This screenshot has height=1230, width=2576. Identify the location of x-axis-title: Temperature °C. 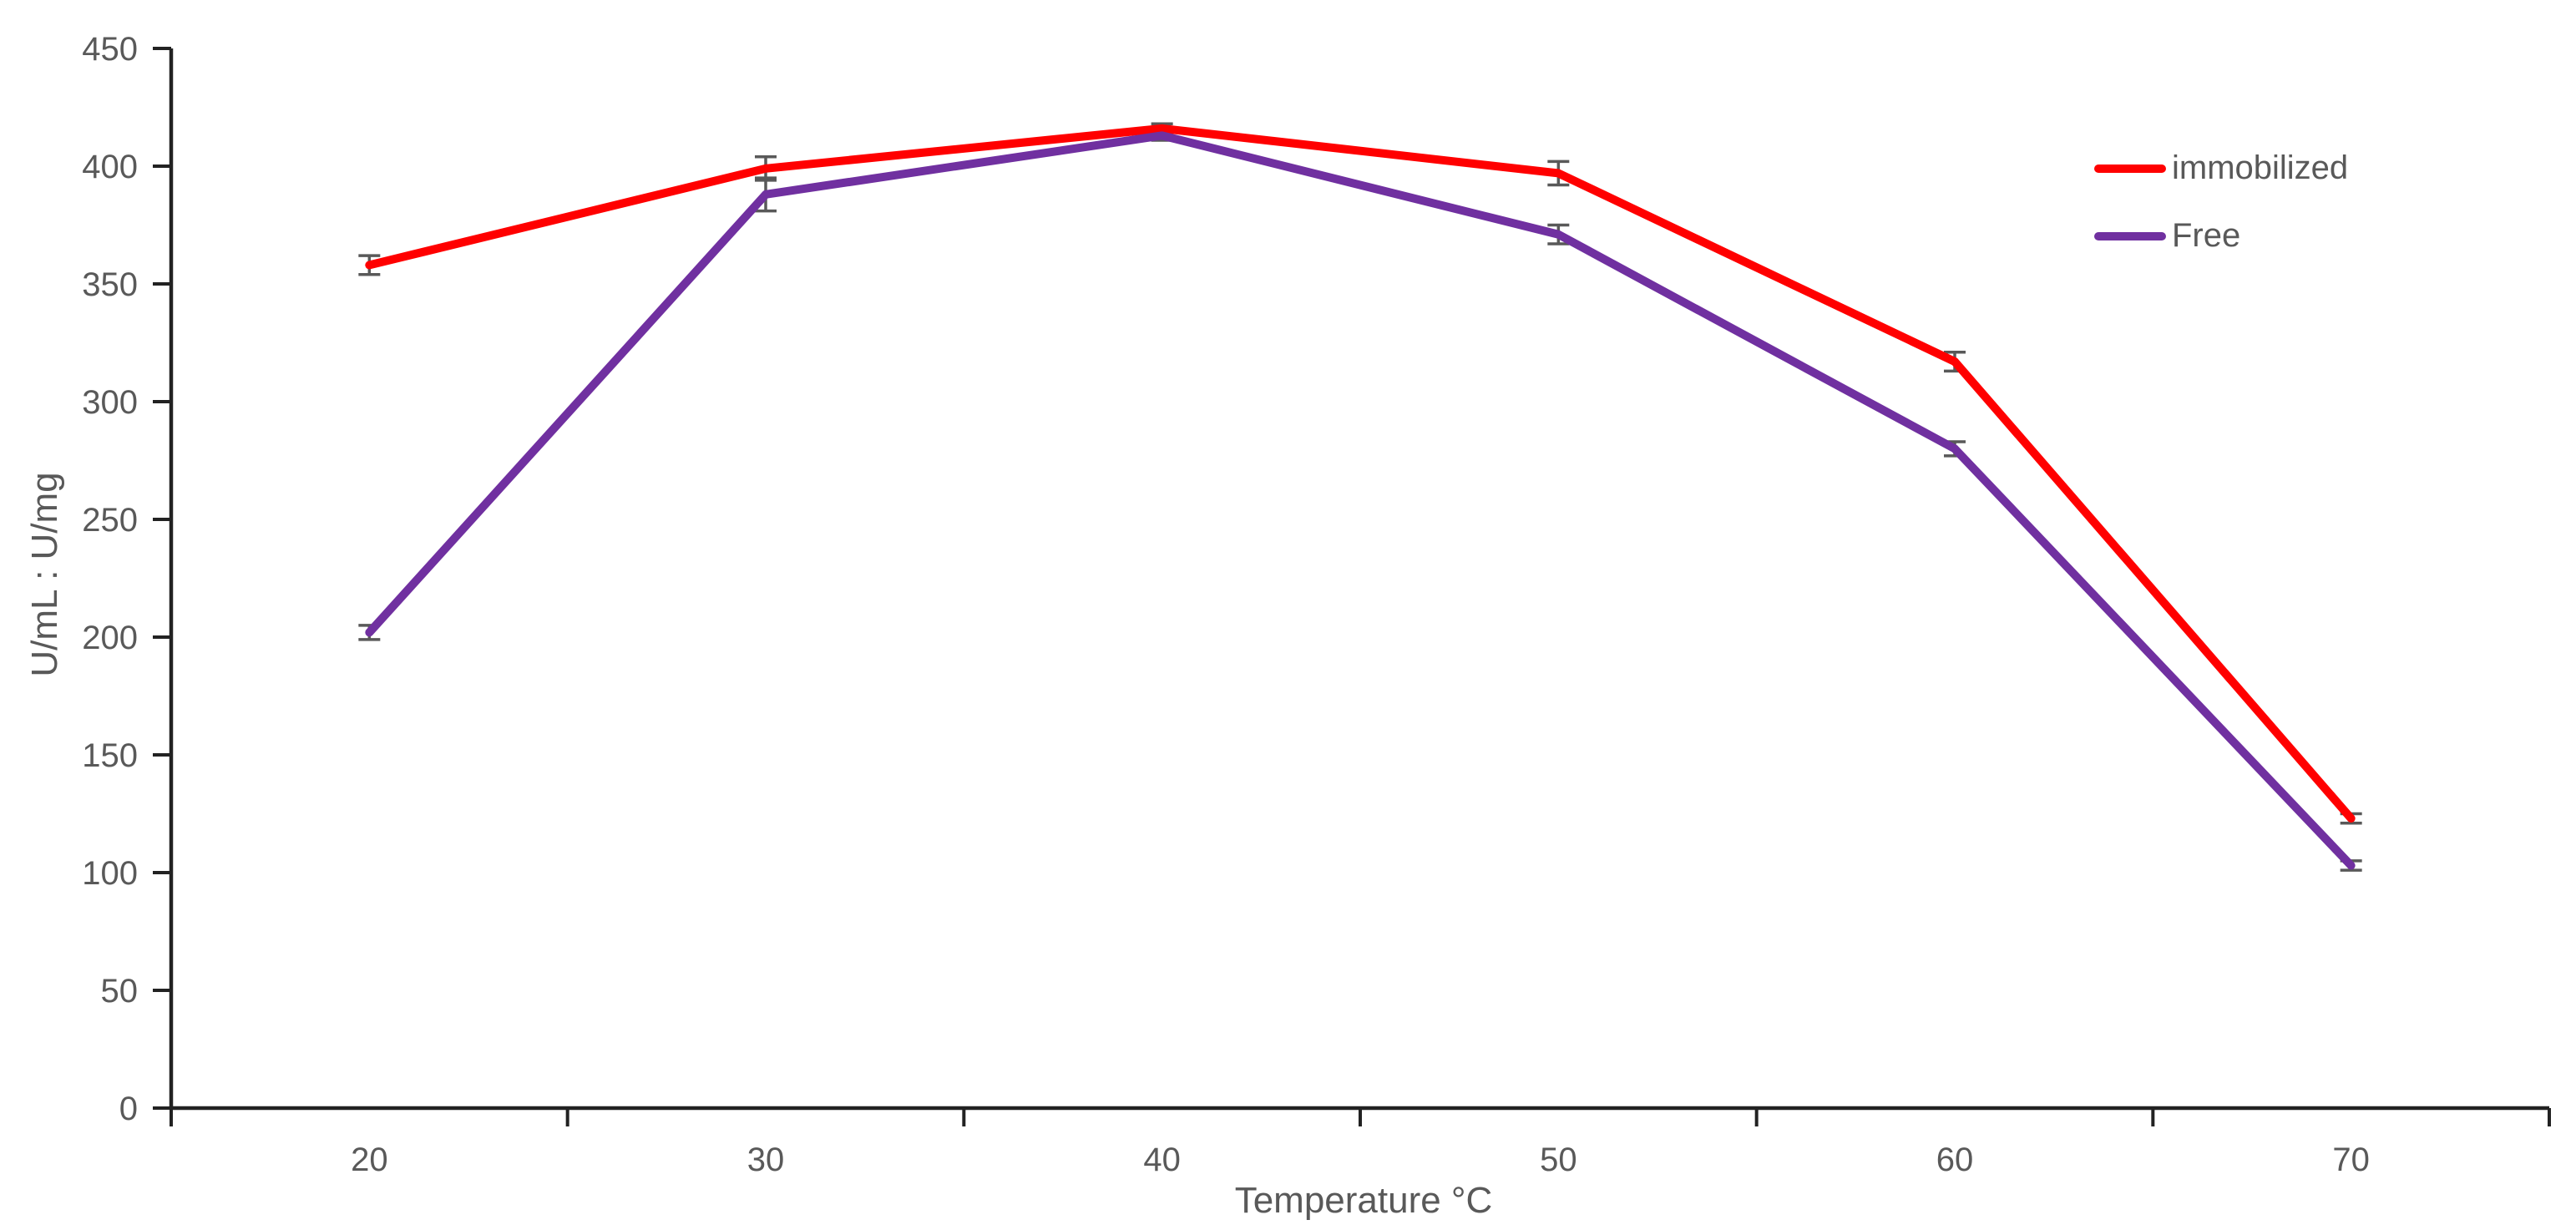
(1364, 1200).